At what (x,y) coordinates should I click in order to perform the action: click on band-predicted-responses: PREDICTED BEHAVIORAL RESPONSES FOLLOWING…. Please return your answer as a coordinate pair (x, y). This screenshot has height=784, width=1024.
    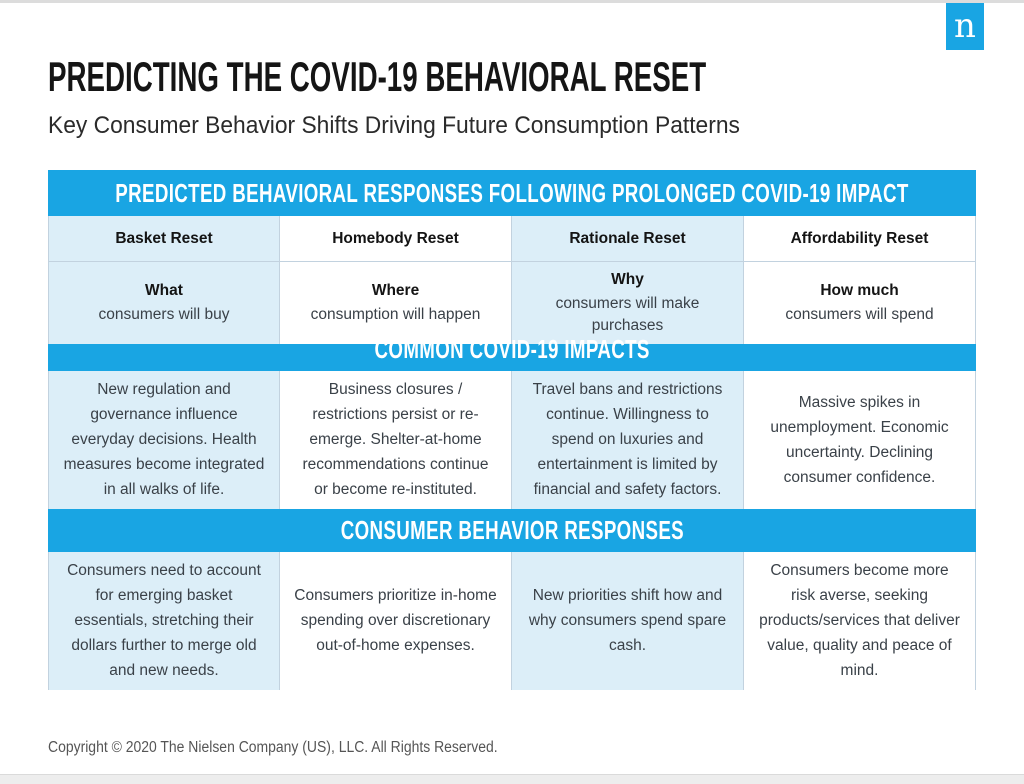
    Looking at the image, I should click on (512, 193).